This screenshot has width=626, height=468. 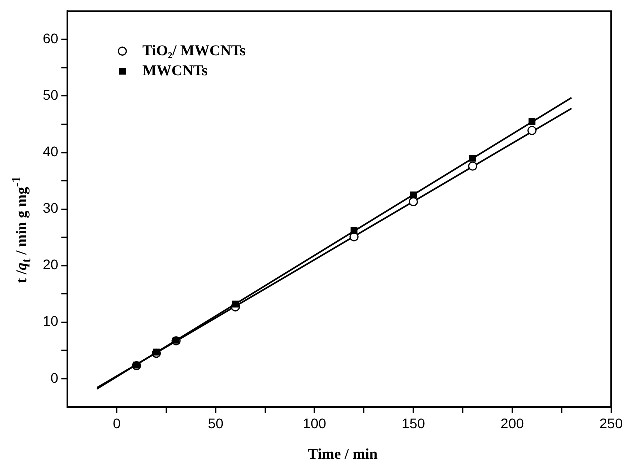 What do you see at coordinates (54, 378) in the screenshot?
I see `y-tick-label: 0` at bounding box center [54, 378].